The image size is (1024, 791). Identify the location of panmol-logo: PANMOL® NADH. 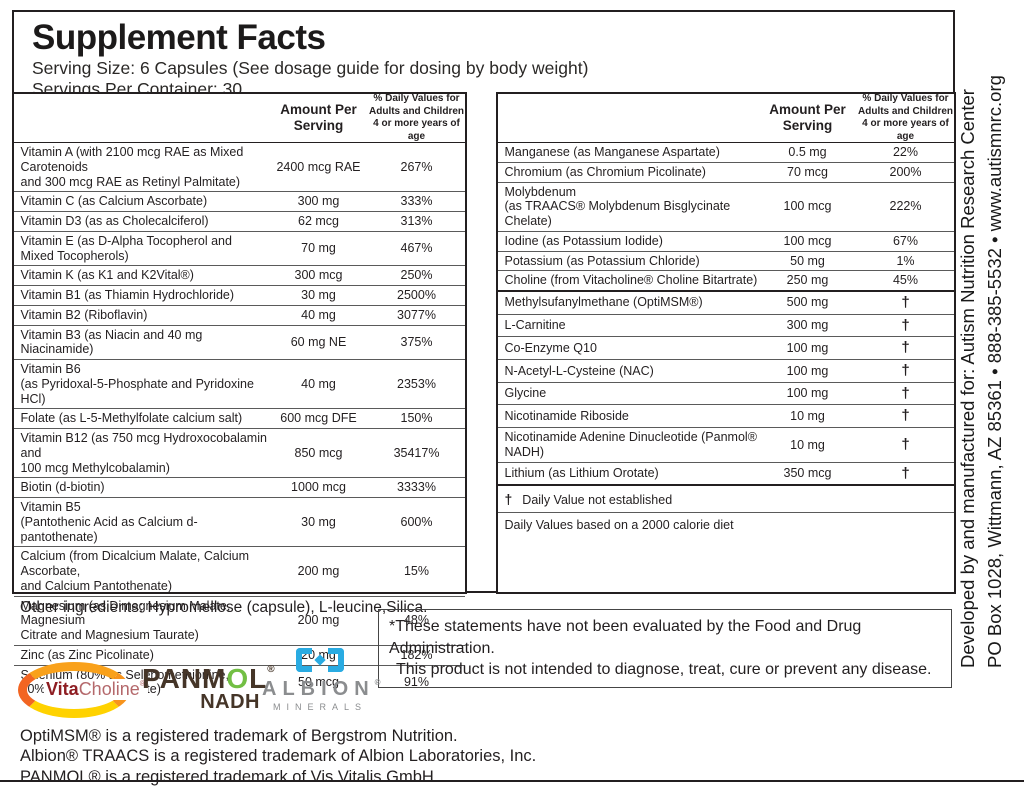
(209, 688).